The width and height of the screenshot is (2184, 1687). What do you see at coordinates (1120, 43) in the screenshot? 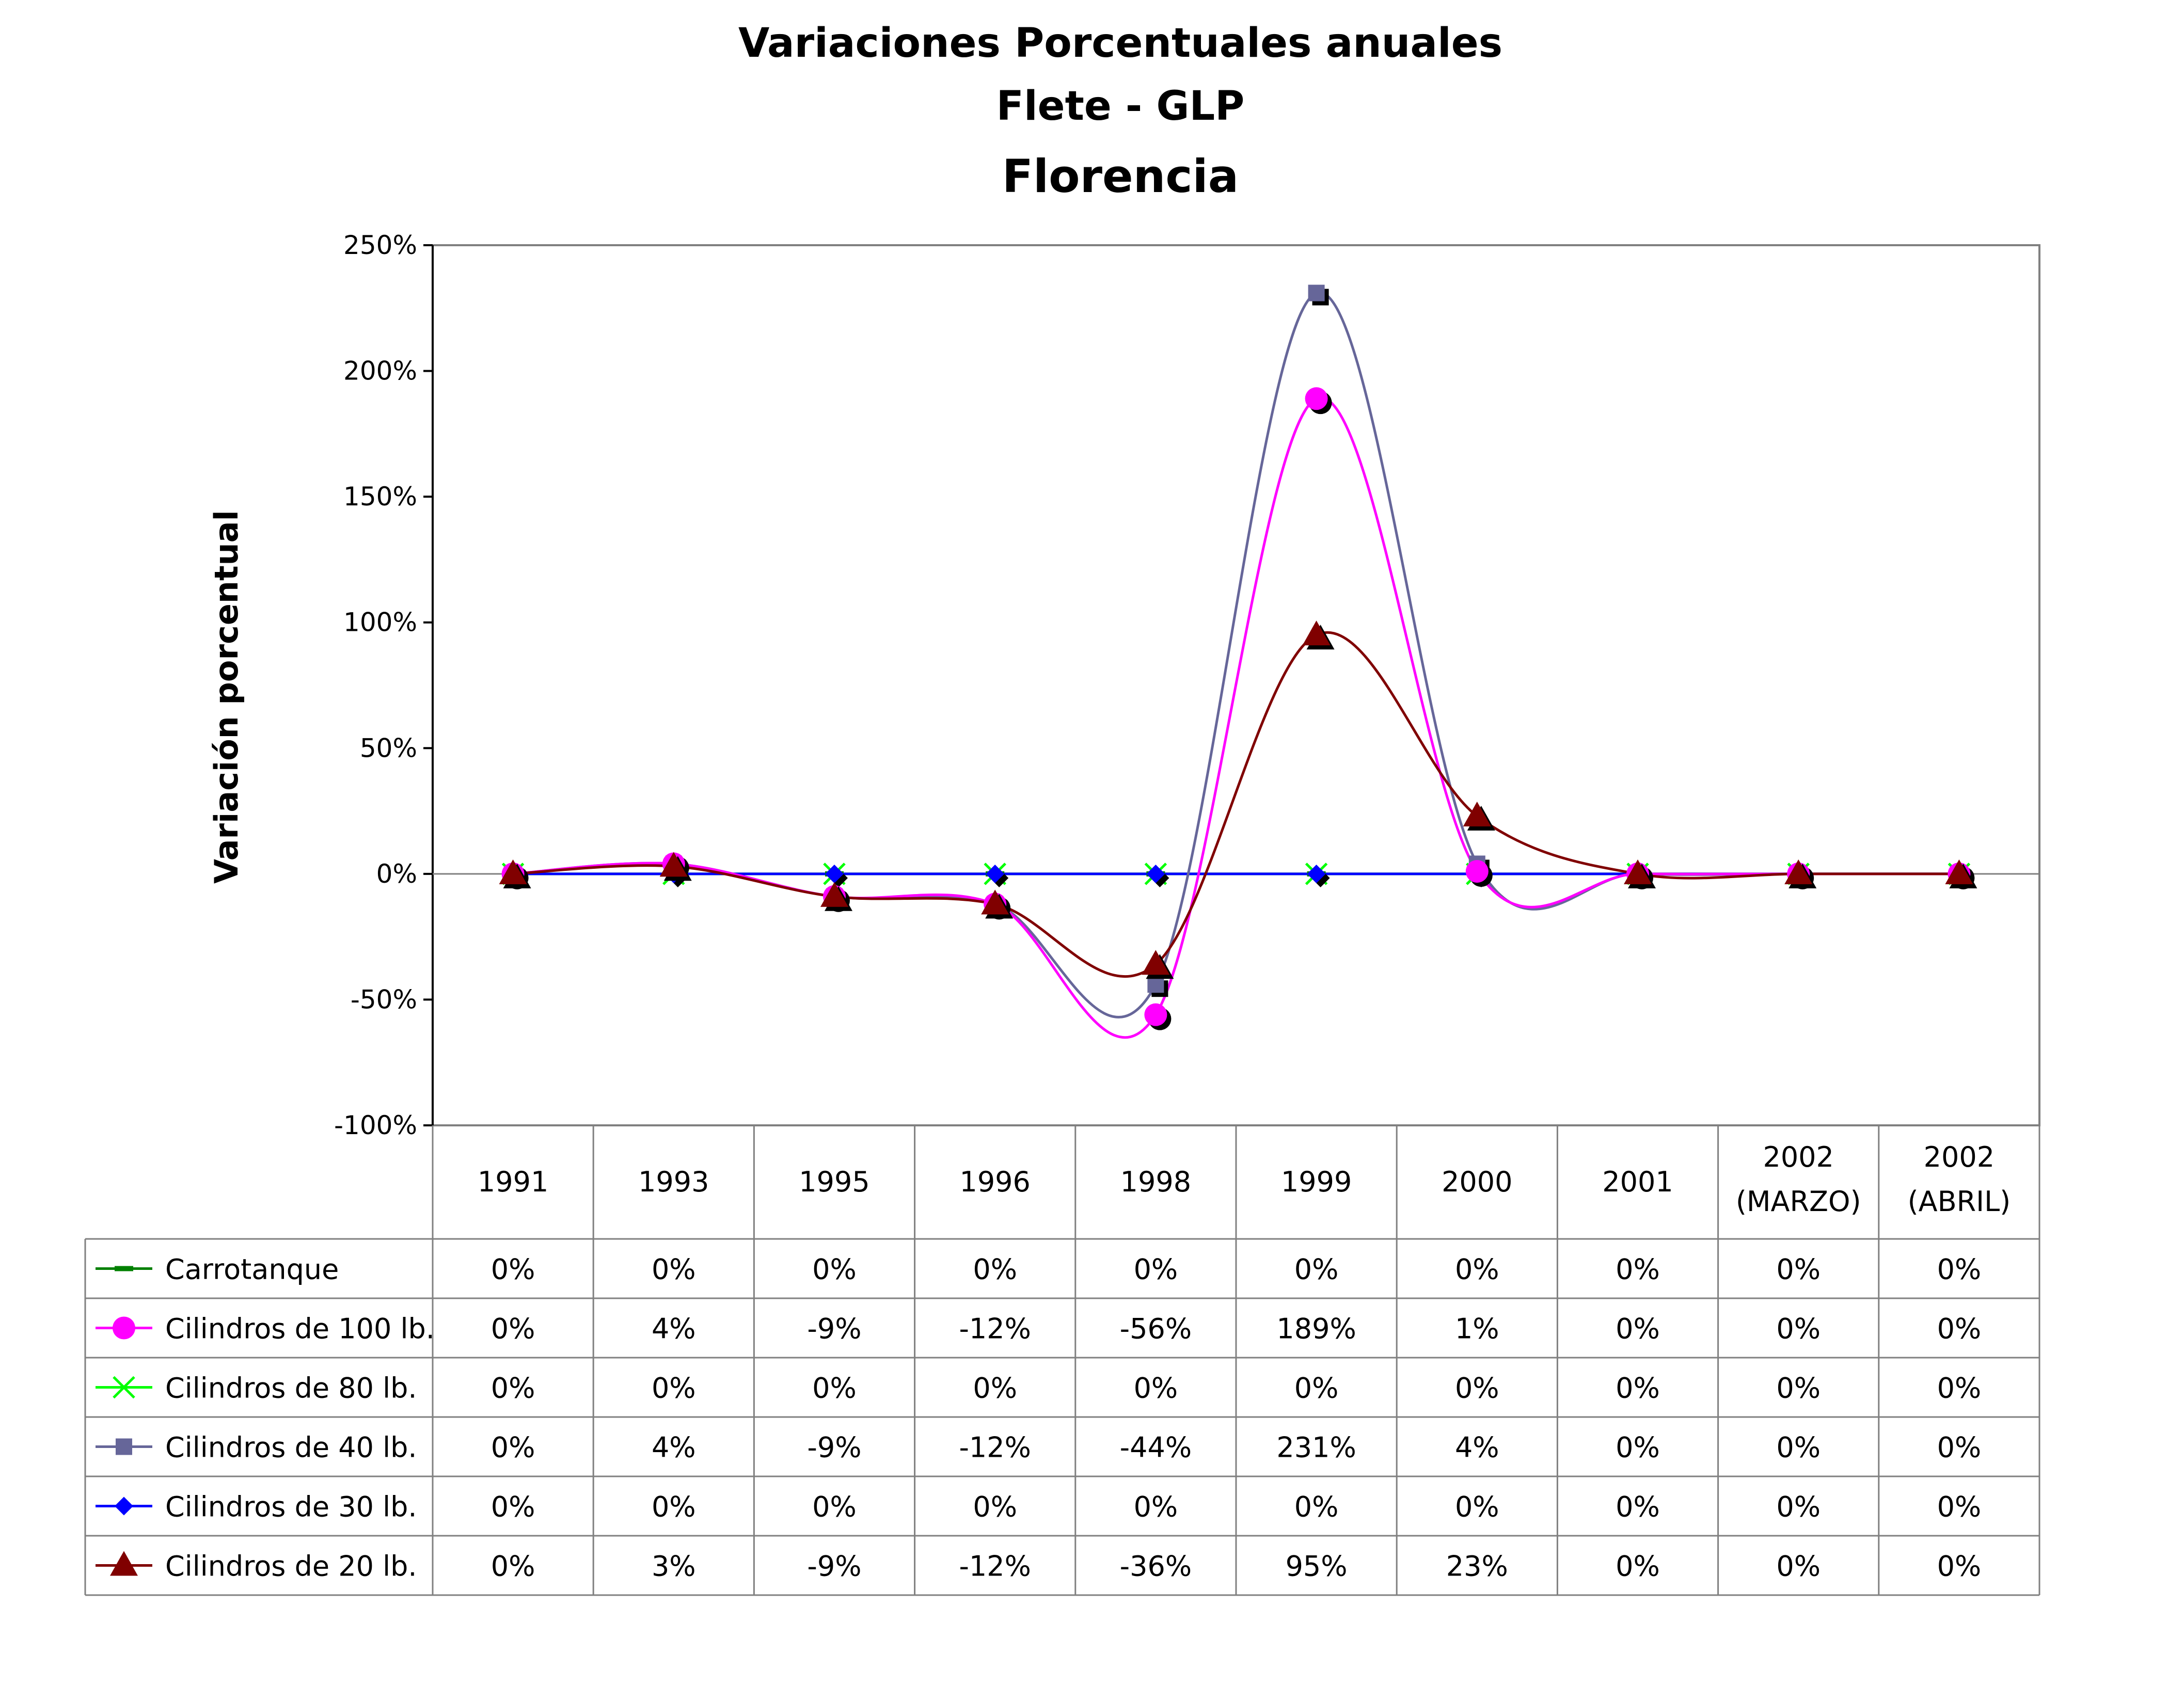
I see `chart-title: Variaciones Porcentuales anuales` at bounding box center [1120, 43].